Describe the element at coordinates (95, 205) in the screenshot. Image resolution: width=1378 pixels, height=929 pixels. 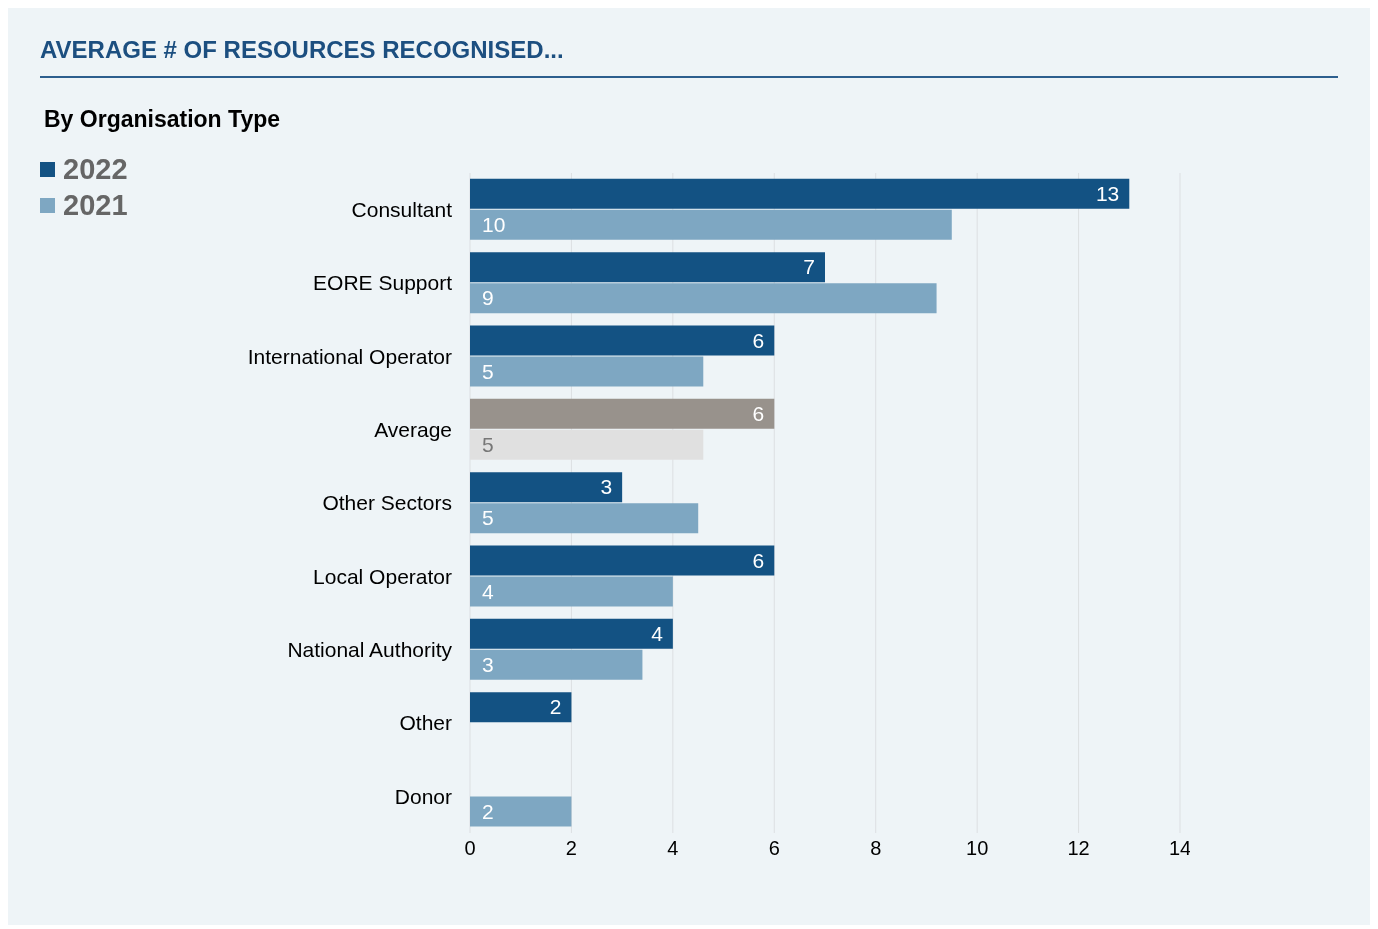
I see `legend-label: 2021` at that location.